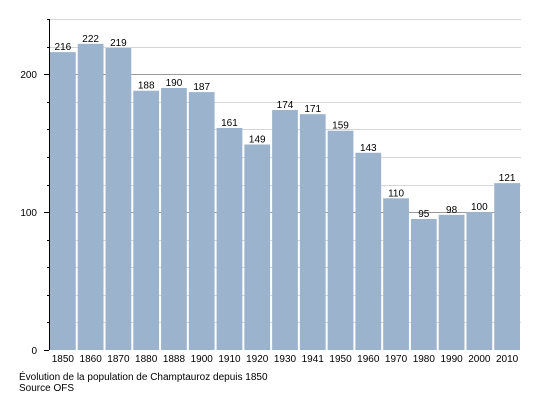 The width and height of the screenshot is (550, 400). Describe the element at coordinates (312, 232) in the screenshot. I see `bar-1941` at that location.